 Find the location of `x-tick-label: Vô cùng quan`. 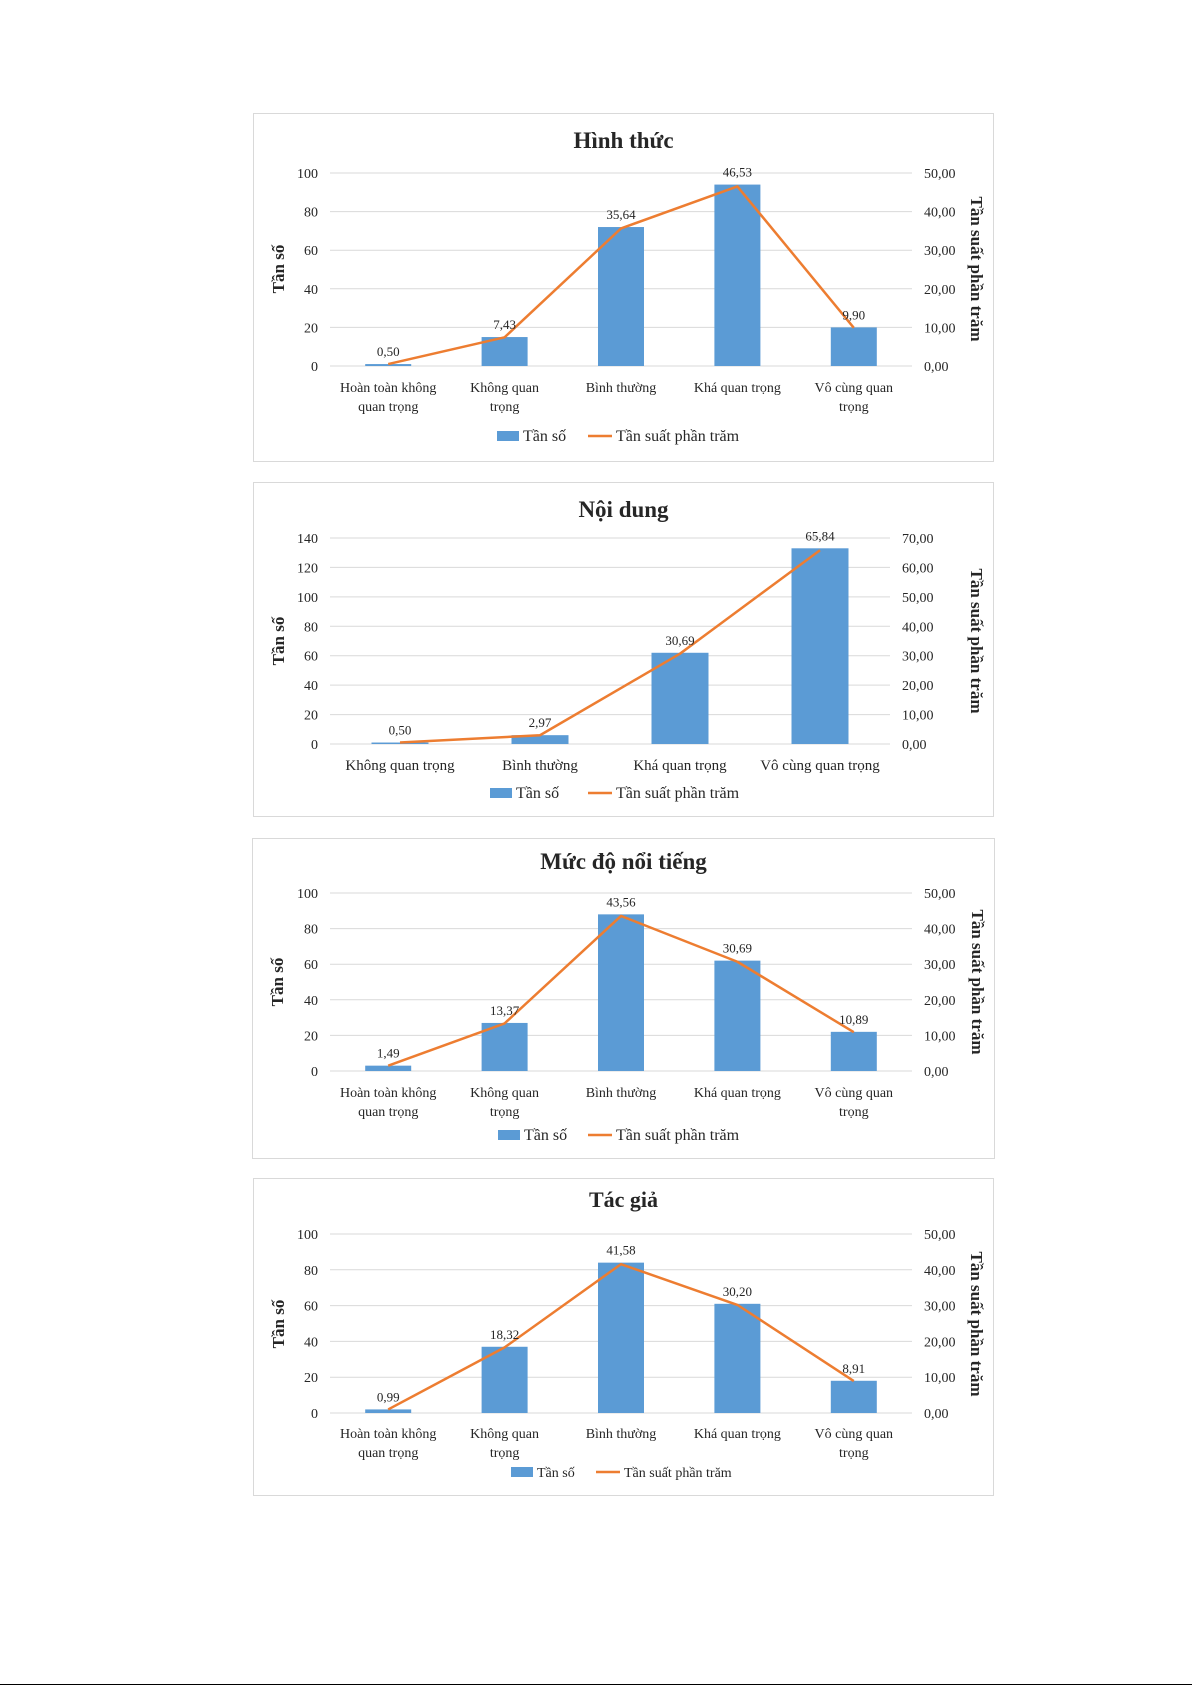

x-tick-label: Vô cùng quan is located at coordinates (854, 388).